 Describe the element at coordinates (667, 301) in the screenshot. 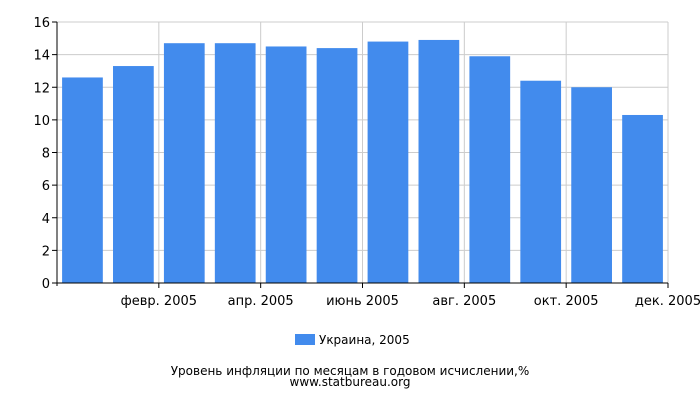

I see `x-tick-label: дек. 2005` at that location.